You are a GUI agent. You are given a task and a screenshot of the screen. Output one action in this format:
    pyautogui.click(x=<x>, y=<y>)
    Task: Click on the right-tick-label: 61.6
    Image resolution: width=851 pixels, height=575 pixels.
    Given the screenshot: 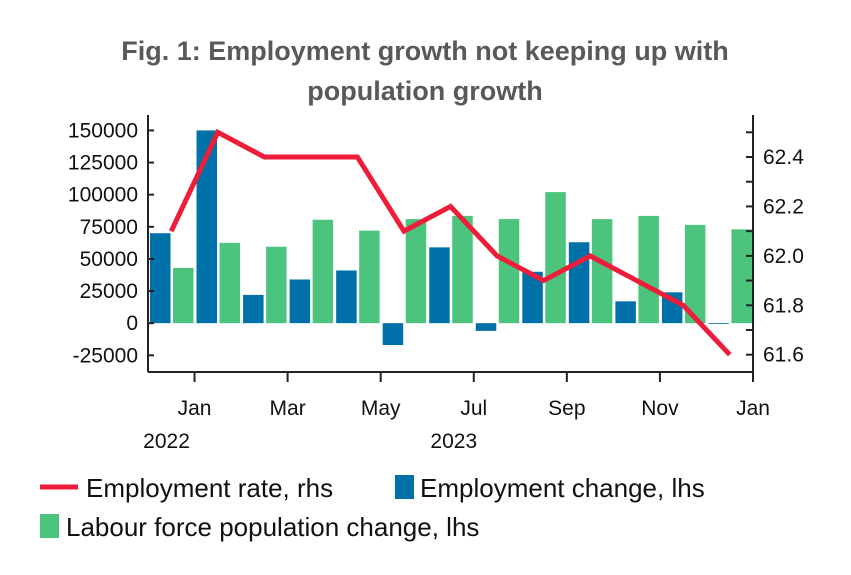 What is the action you would take?
    pyautogui.click(x=783, y=355)
    